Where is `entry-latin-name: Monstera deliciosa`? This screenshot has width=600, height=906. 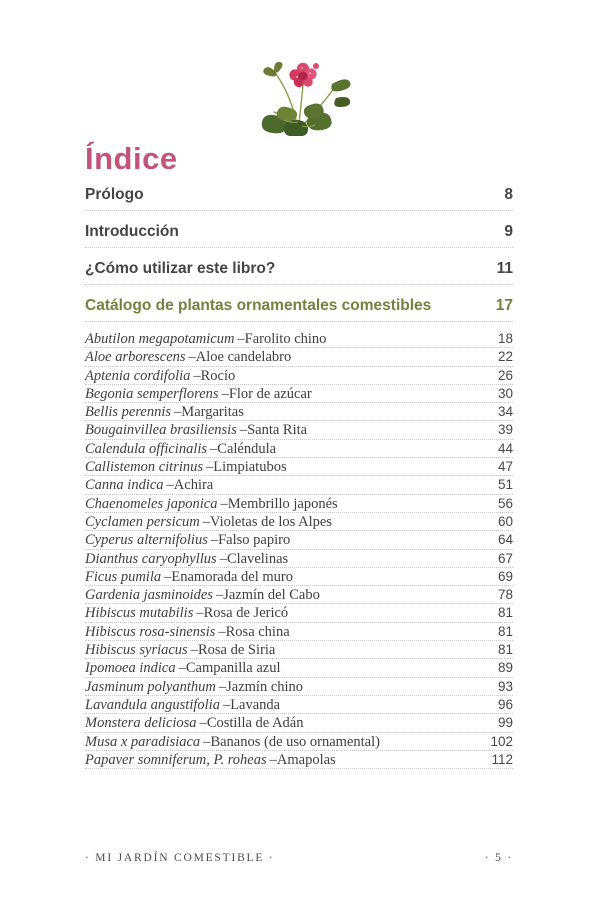 entry-latin-name: Monstera deliciosa is located at coordinates (141, 723).